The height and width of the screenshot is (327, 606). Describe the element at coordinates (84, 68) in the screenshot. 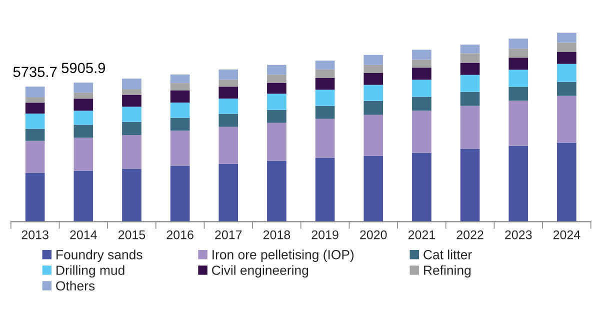

I see `annotation: 5905.9` at that location.